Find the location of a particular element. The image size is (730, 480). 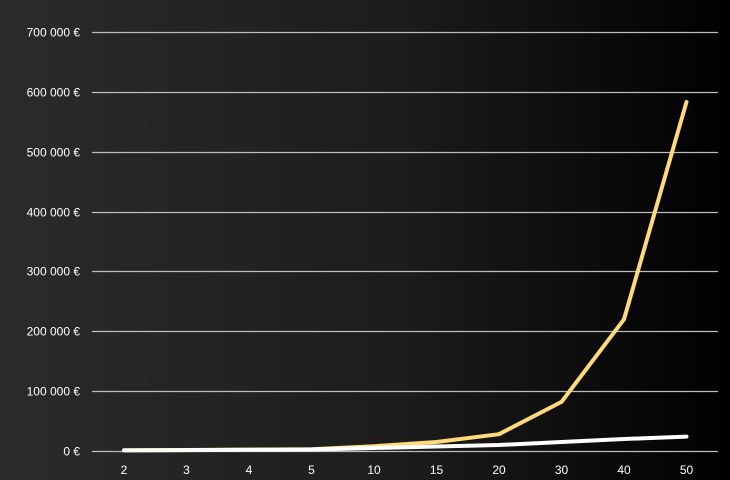

x-tick-label: 2 is located at coordinates (124, 470).